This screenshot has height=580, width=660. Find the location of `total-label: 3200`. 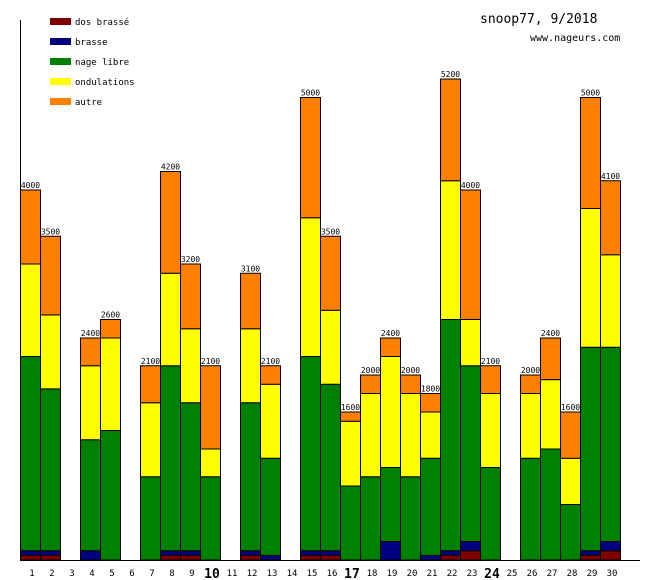

total-label: 3200 is located at coordinates (190, 259).